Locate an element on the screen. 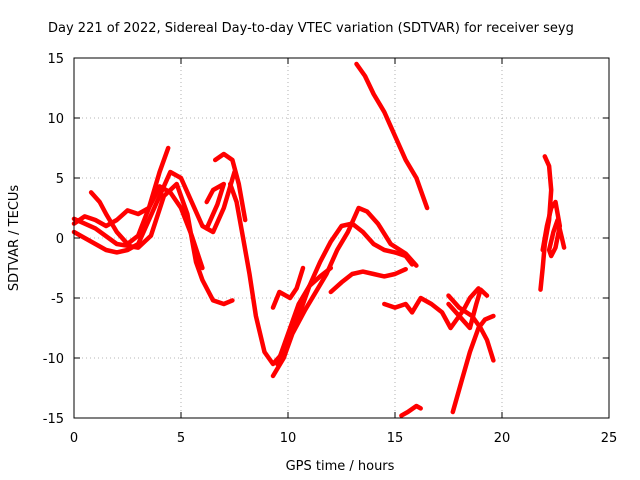 The height and width of the screenshot is (480, 640). y-axis-label: SDTVAR / TECUs is located at coordinates (14, 238).